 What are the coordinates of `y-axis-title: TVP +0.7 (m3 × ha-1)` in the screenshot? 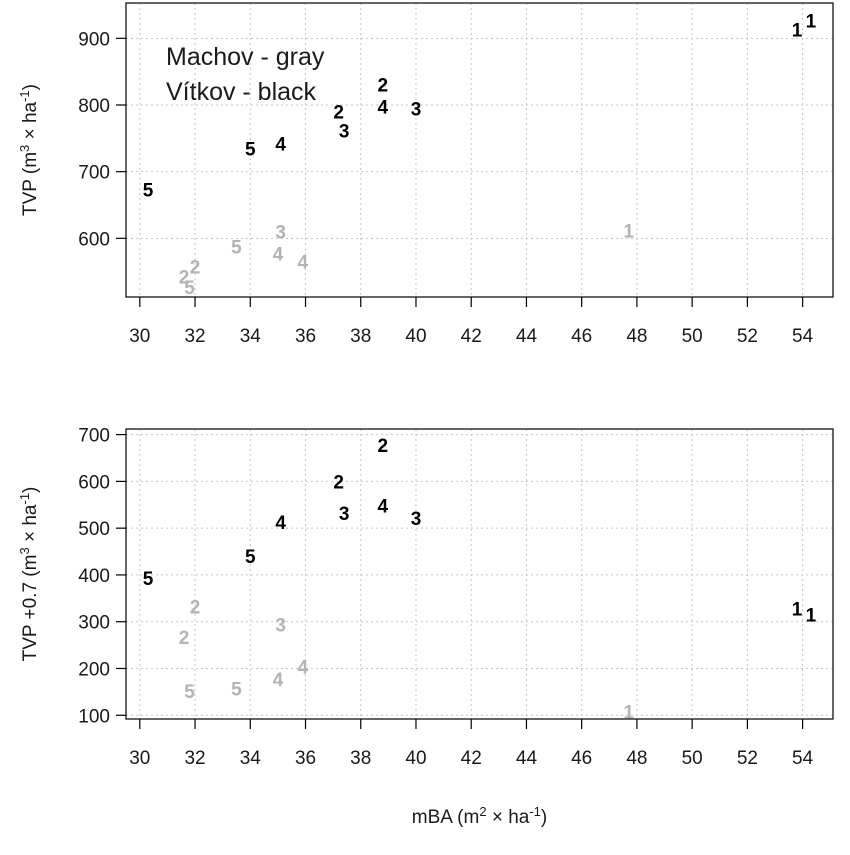 It's located at (29, 574).